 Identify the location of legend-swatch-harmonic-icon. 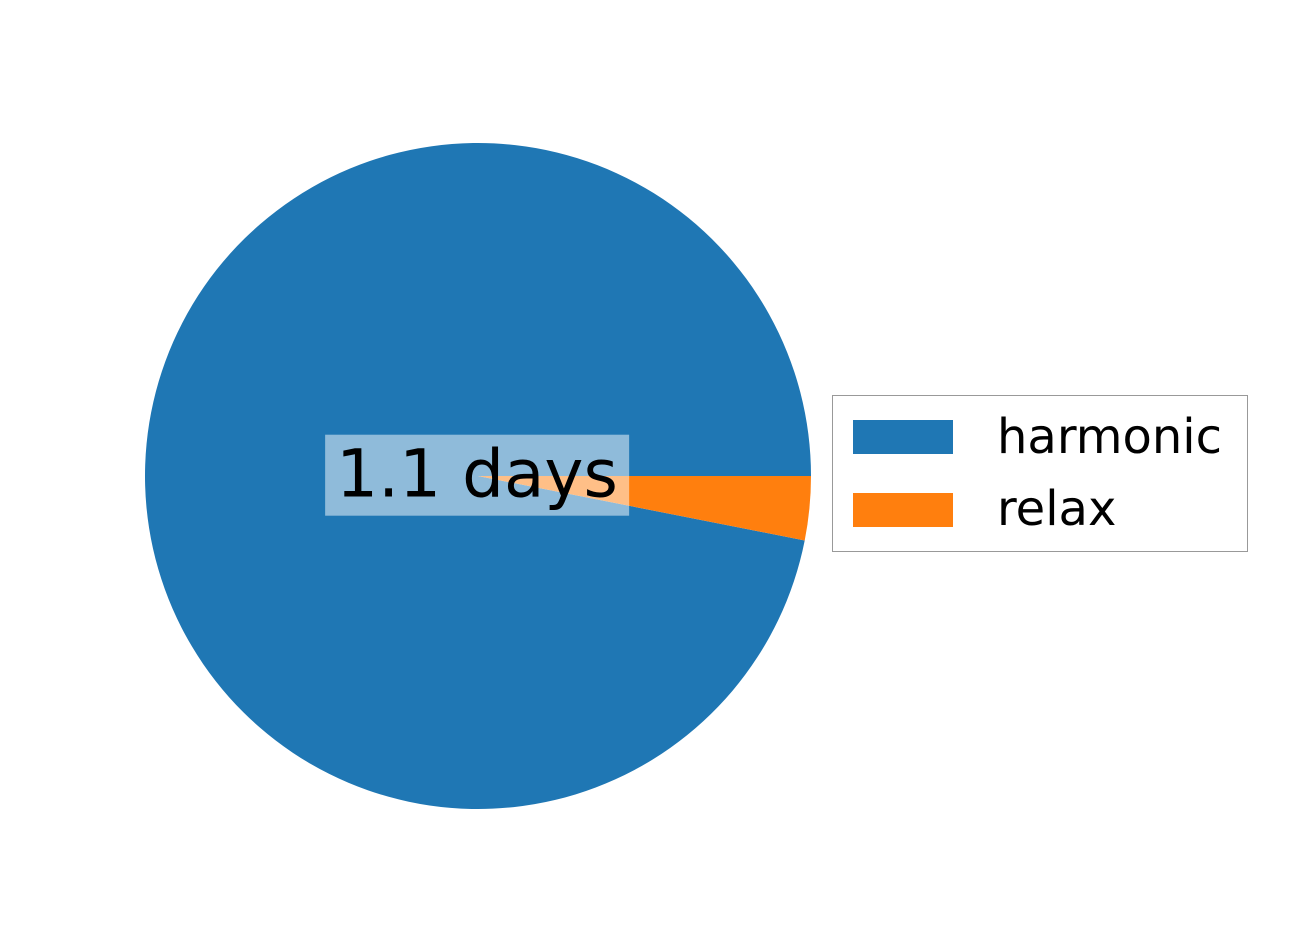
(903, 437).